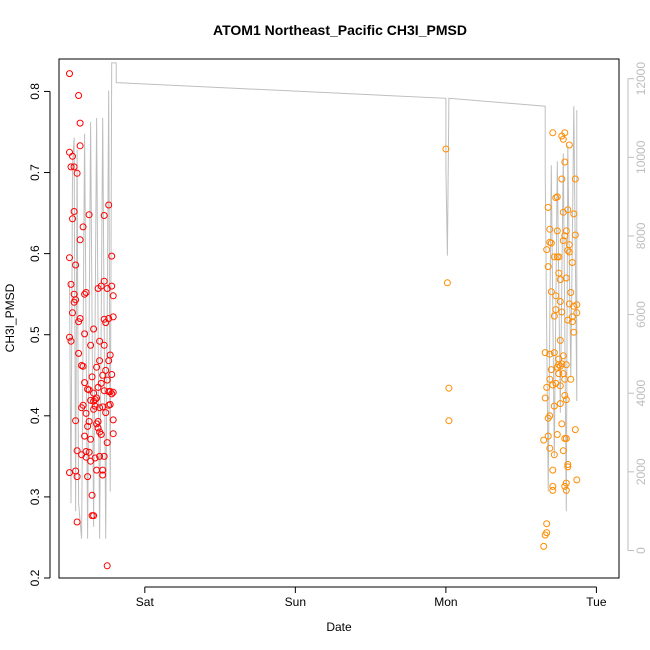  Describe the element at coordinates (145, 602) in the screenshot. I see `x-tick-label-0: Sat` at that location.